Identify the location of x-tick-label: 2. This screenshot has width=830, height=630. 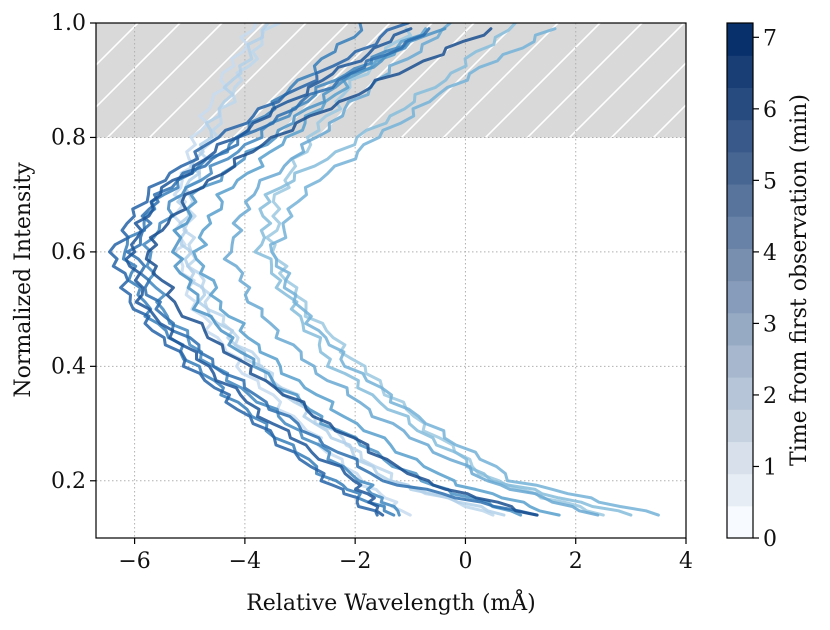
(576, 561).